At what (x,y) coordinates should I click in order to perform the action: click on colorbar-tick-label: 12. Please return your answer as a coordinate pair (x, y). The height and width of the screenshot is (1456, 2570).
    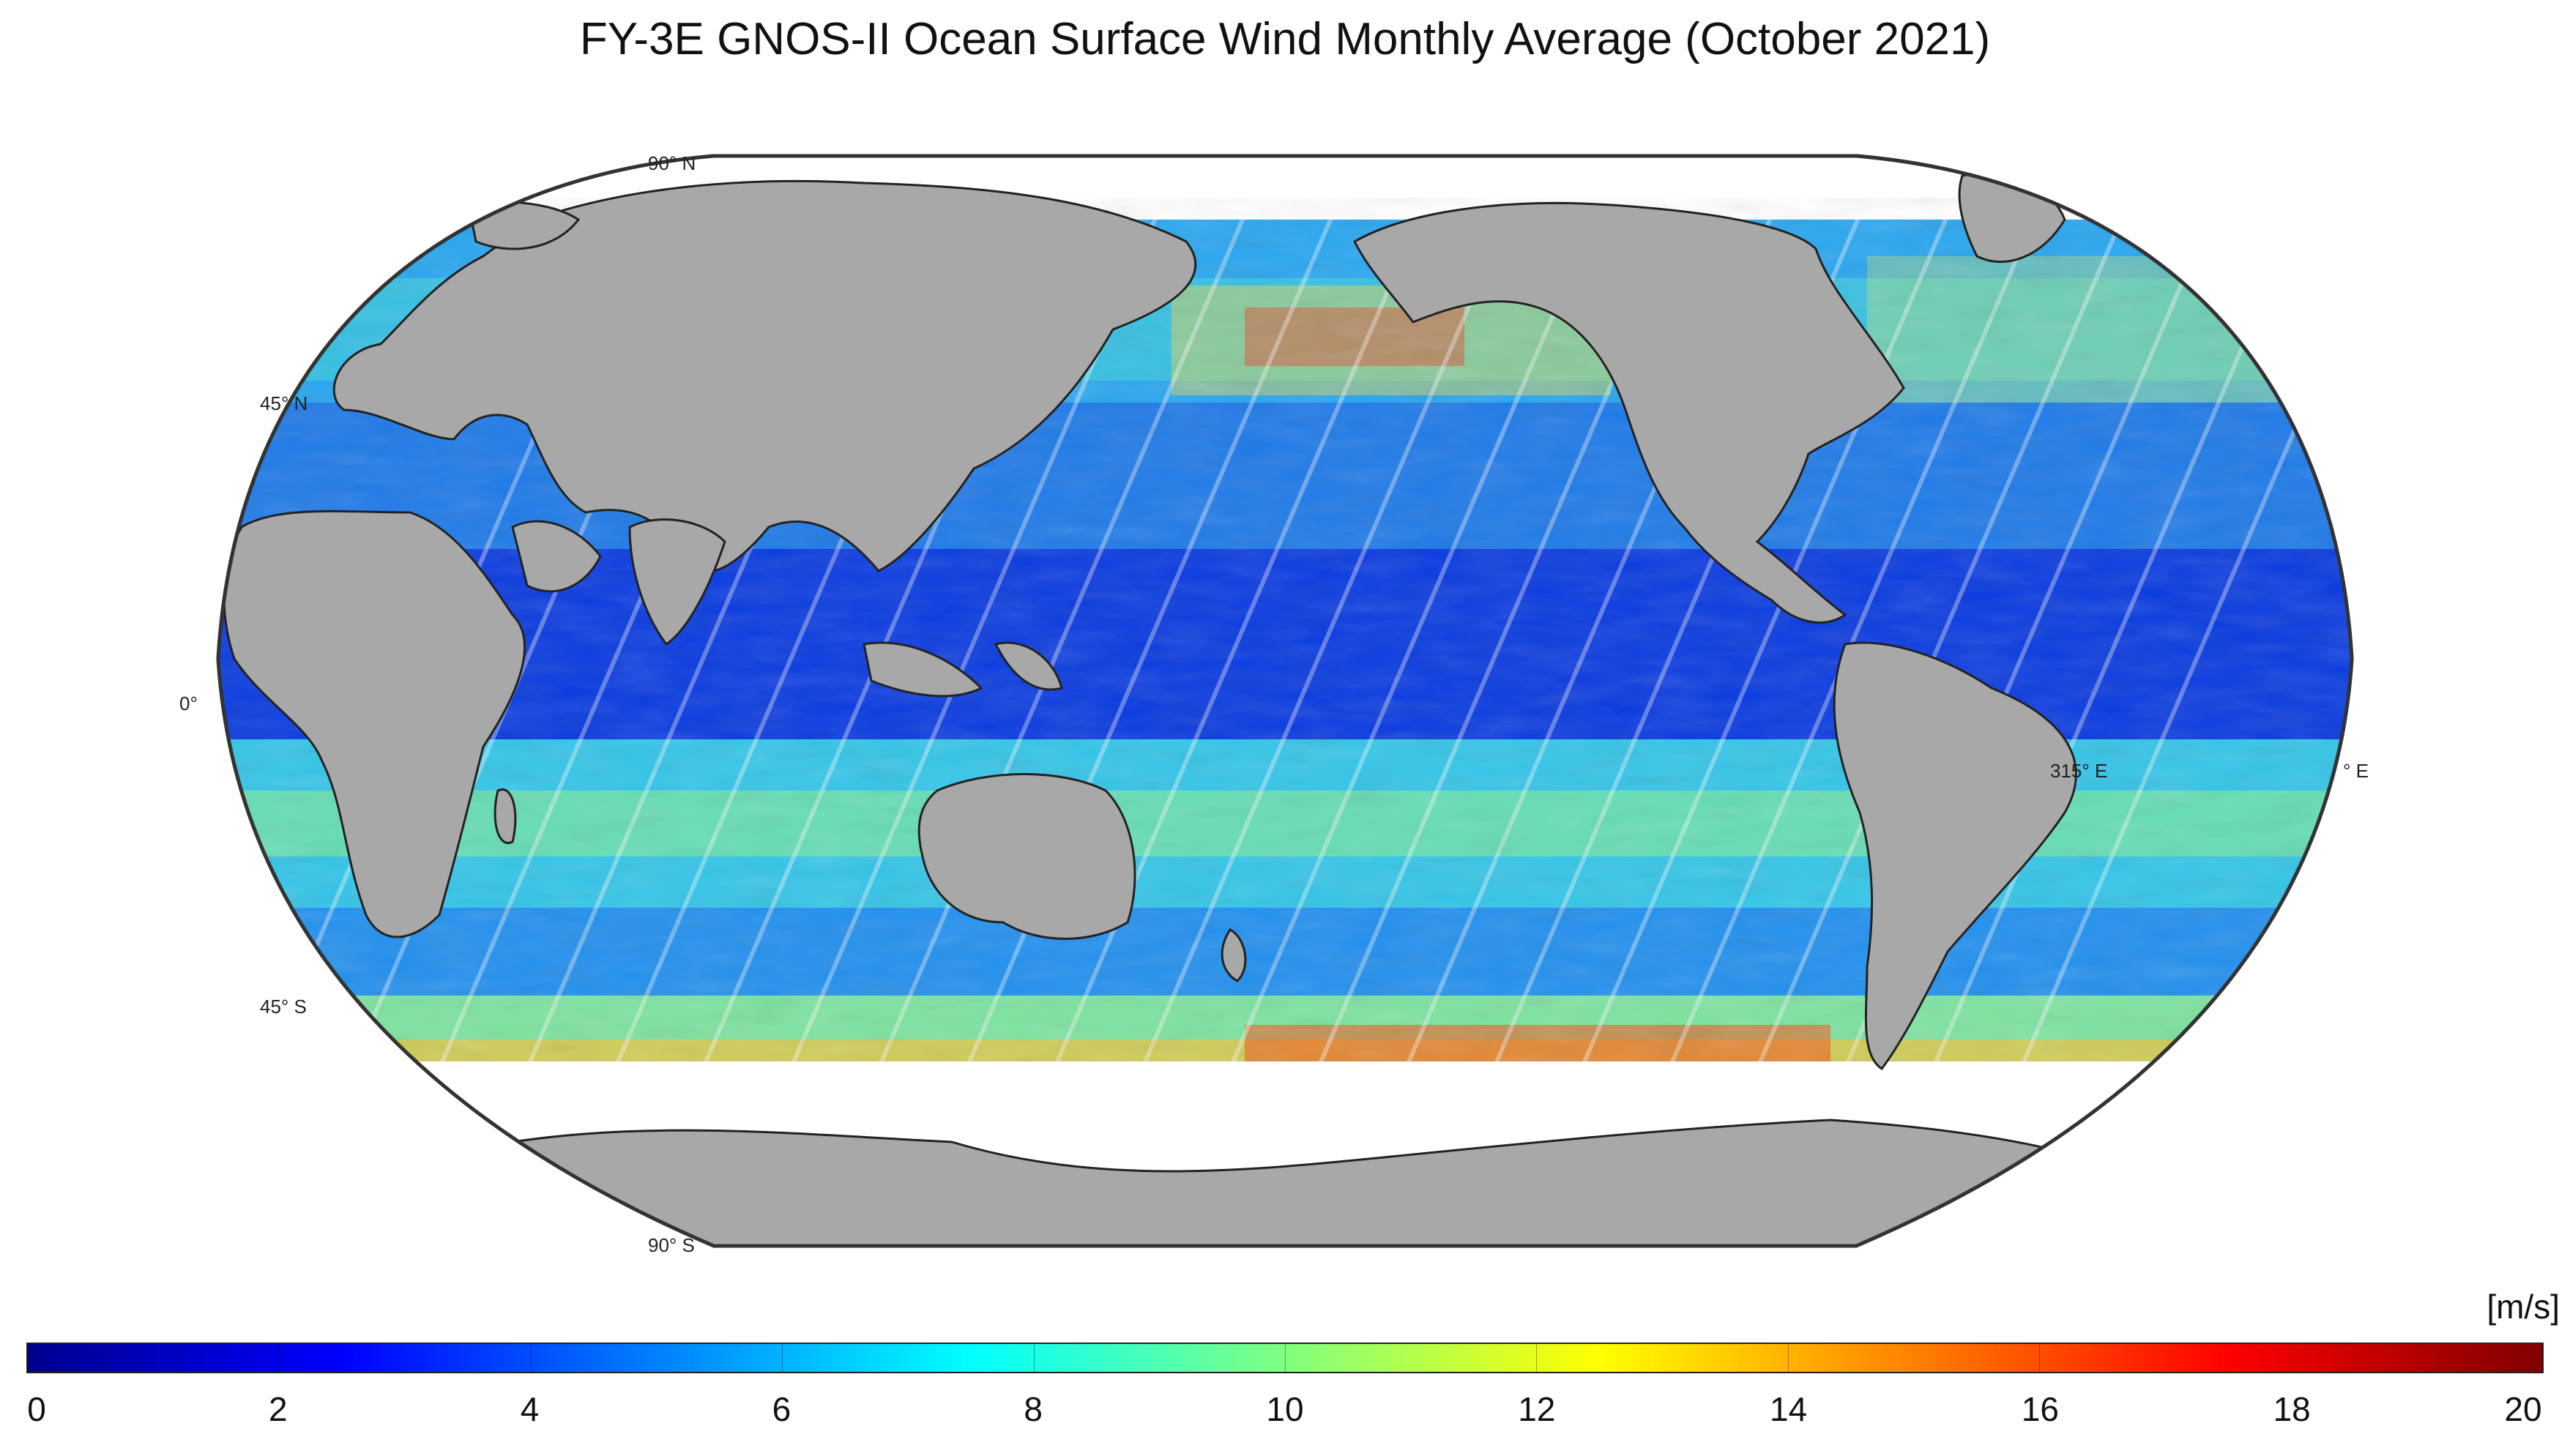
    Looking at the image, I should click on (1537, 1409).